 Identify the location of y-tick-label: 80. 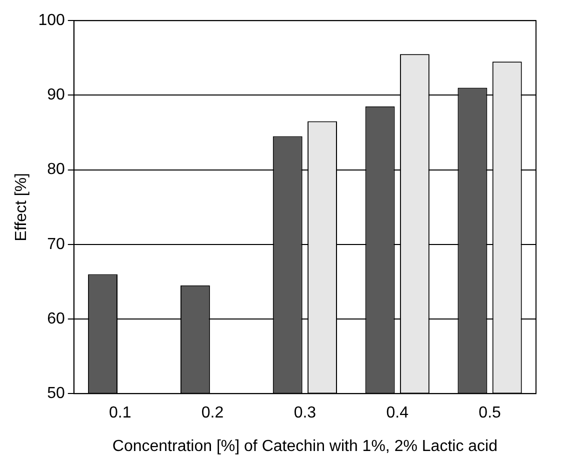
(56, 169).